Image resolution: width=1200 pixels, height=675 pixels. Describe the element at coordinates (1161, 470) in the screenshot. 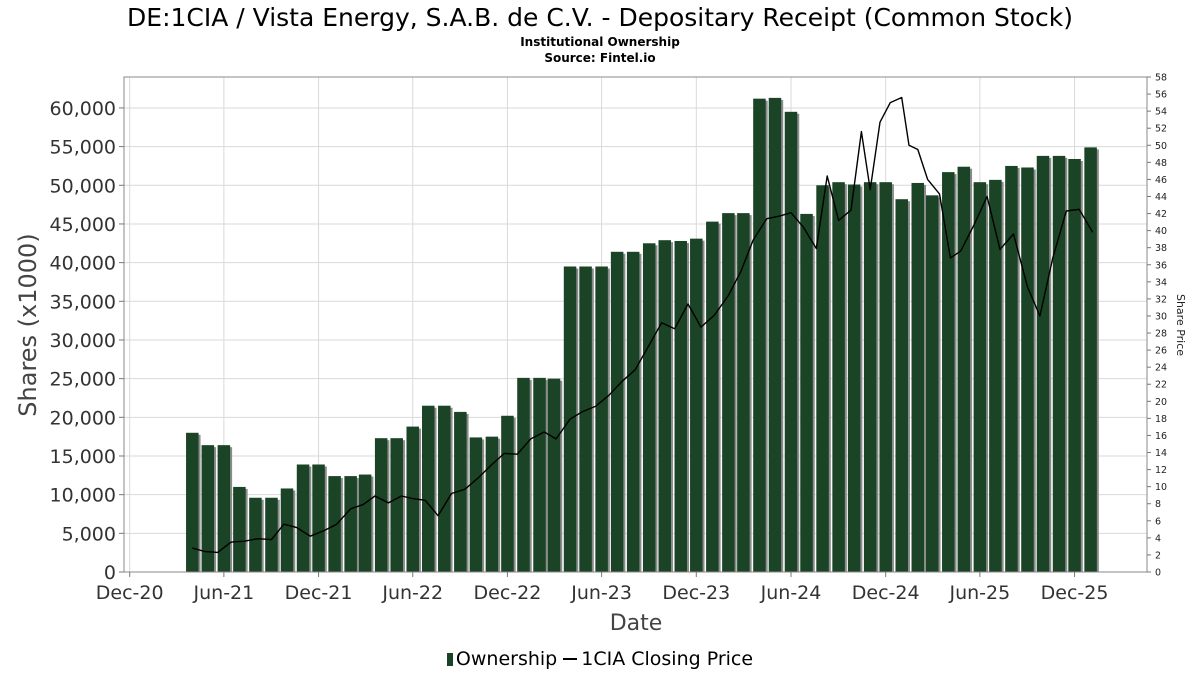

I see `y2-tick-label: 12` at that location.